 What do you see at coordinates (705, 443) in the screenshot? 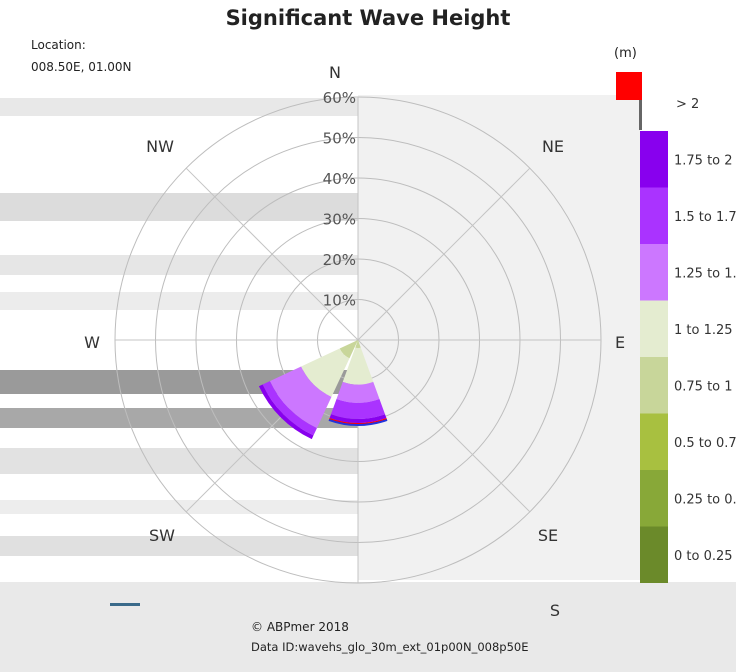
I see `legend-label: 0.5 to 0.75` at bounding box center [705, 443].